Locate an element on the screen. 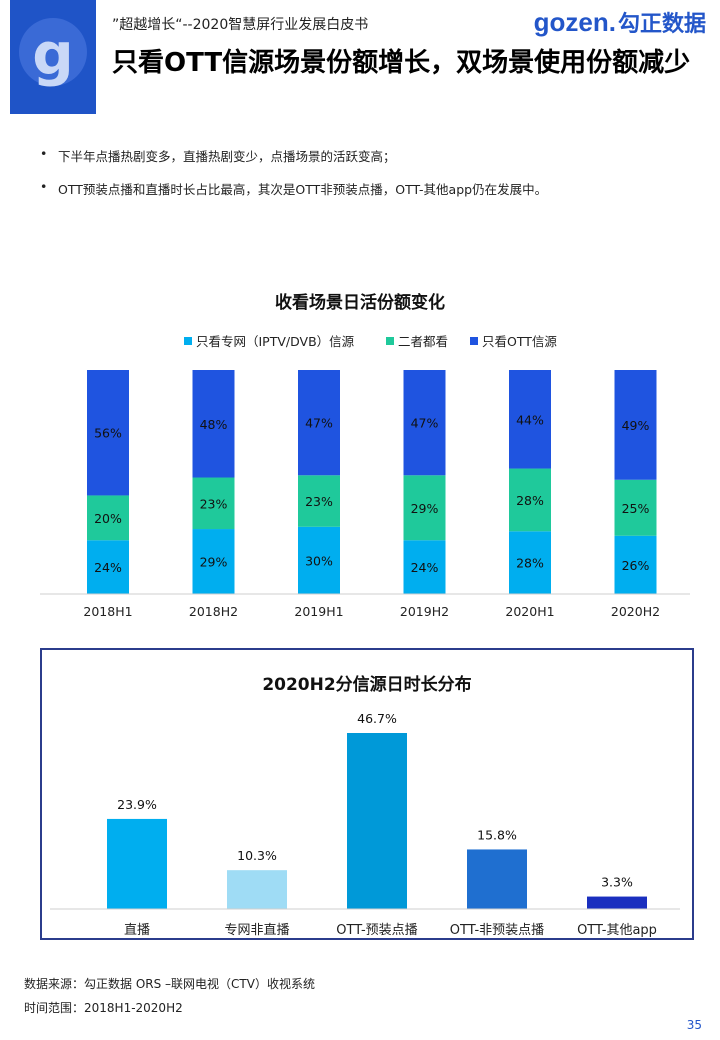  brand-en: gozen. is located at coordinates (574, 22).